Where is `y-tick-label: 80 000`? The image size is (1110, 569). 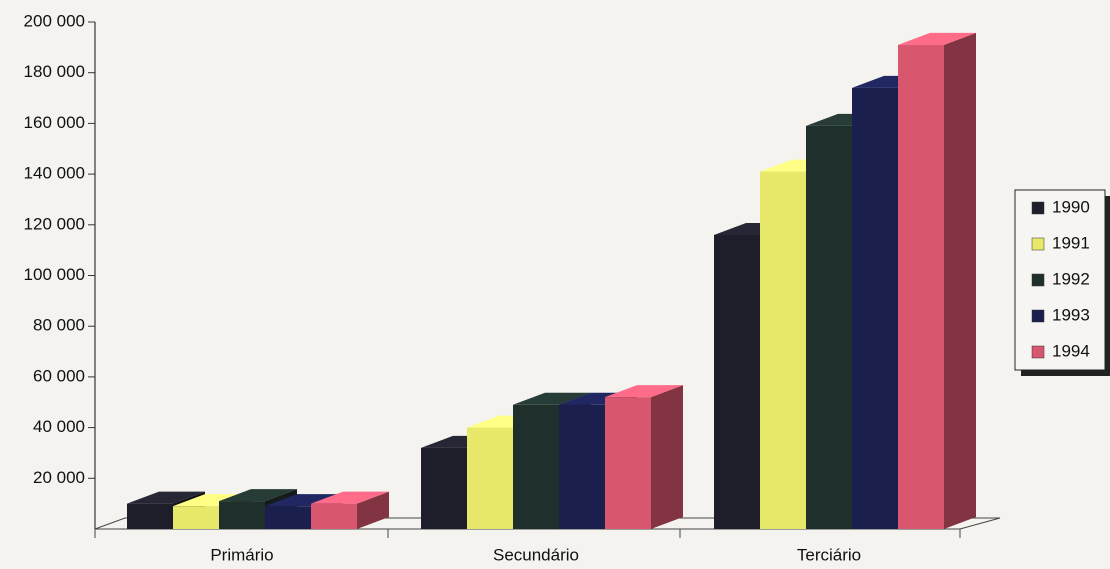
y-tick-label: 80 000 is located at coordinates (59, 325).